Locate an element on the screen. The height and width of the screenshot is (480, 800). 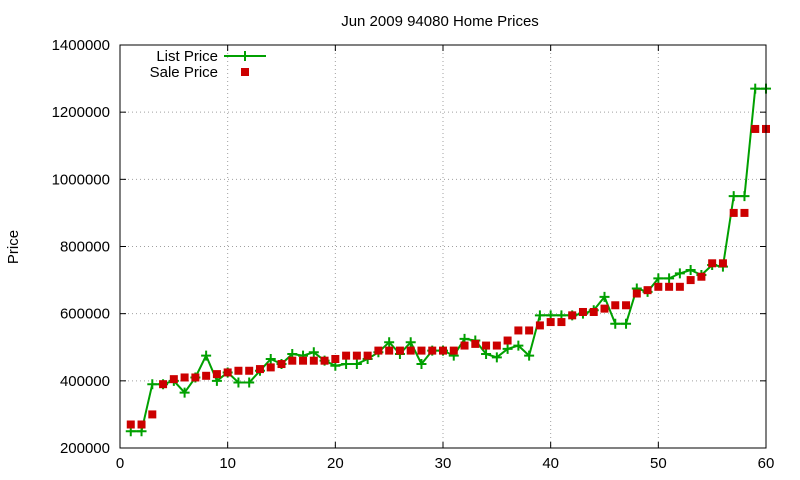
y-tick-label: 1200000 is located at coordinates (81, 112).